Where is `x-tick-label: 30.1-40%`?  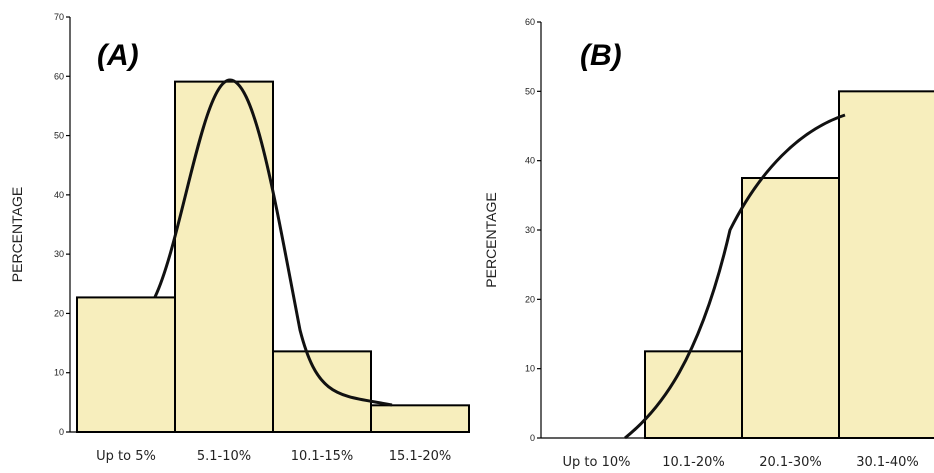
x-tick-label: 30.1-40% is located at coordinates (887, 462).